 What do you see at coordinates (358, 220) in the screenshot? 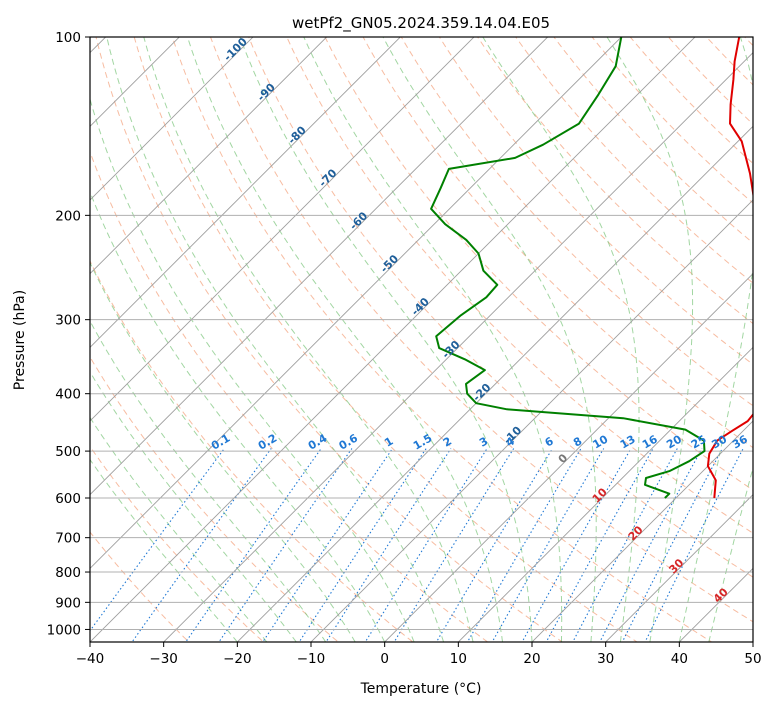
I see `isotherm-label: -60` at bounding box center [358, 220].